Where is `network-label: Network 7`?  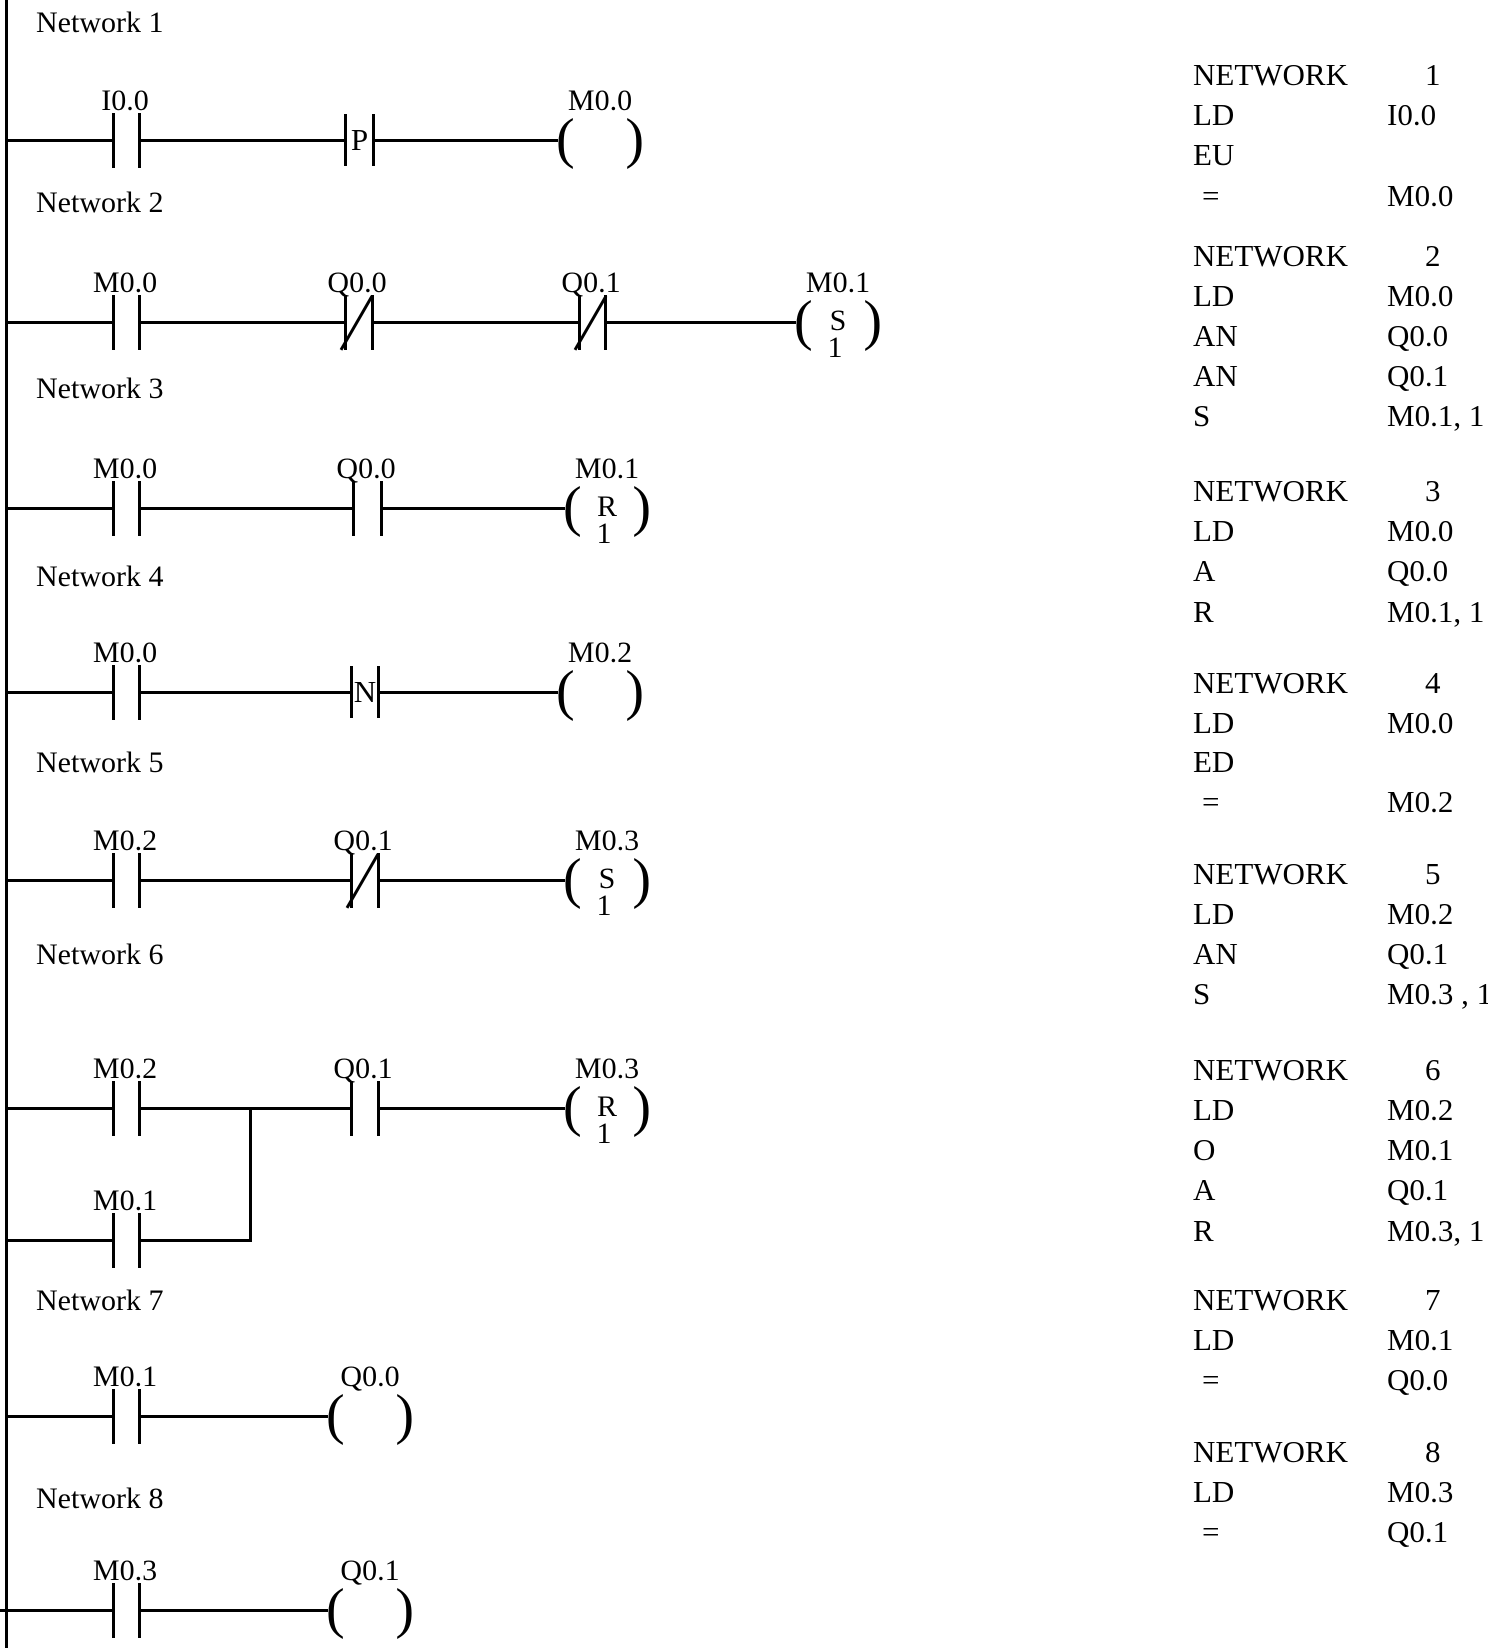 network-label: Network 7 is located at coordinates (100, 1300).